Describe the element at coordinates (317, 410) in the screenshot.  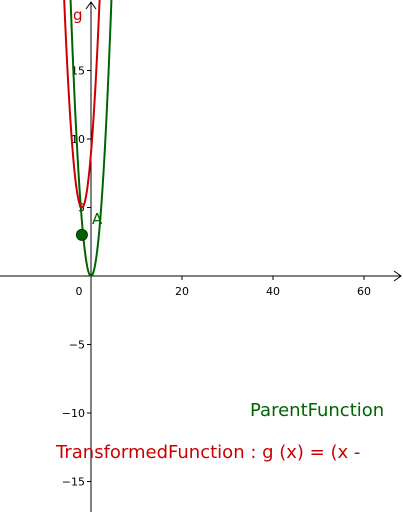
I see `parent-function-annotation: ParentFunction` at that location.